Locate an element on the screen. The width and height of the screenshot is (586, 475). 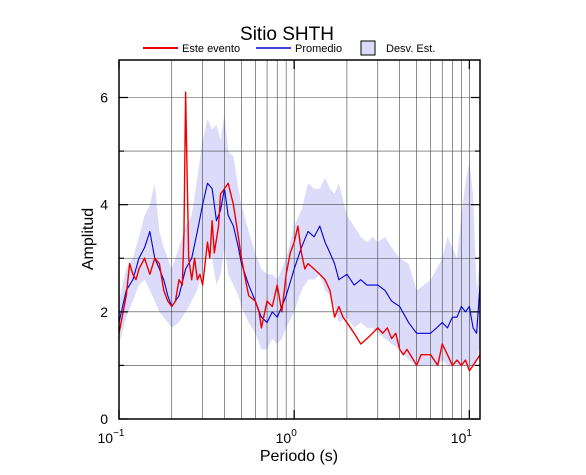
chart-title: Sitio SHTH is located at coordinates (287, 34).